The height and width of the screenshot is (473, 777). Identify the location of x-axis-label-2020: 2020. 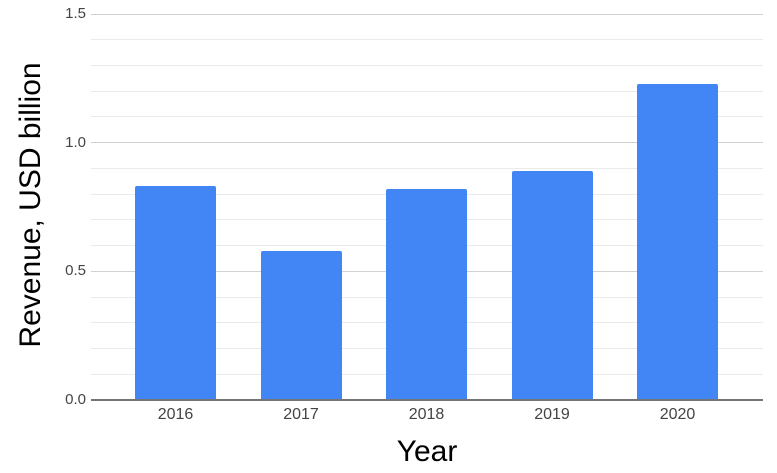
(677, 414).